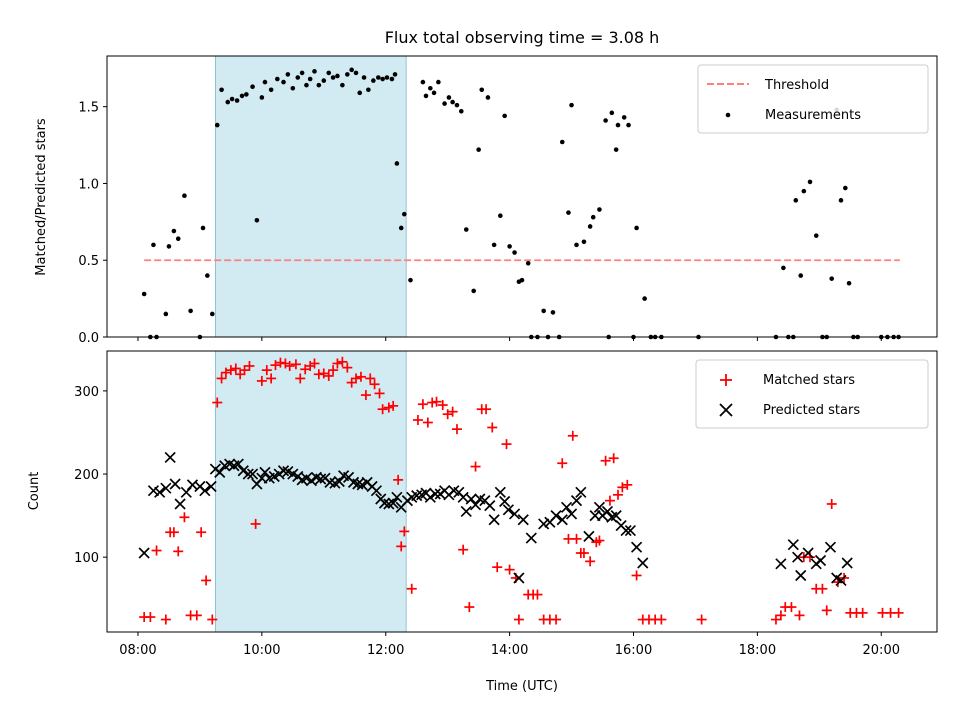 The width and height of the screenshot is (960, 720). Describe the element at coordinates (811, 410) in the screenshot. I see `legend-predicted-label: Predicted stars` at that location.